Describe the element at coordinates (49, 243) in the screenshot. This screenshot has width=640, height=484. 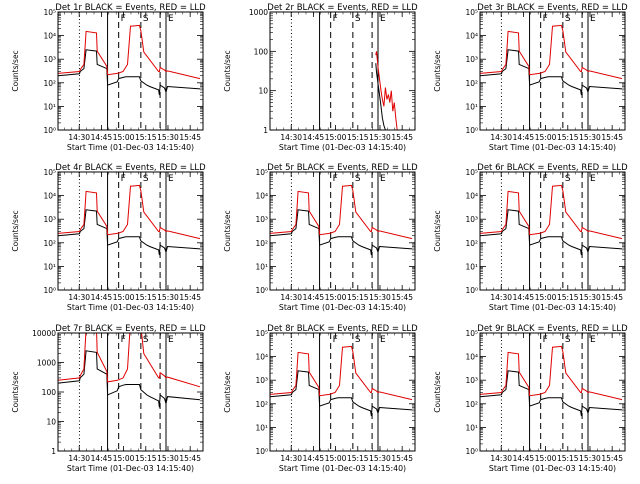
I see `y-tick-label: 10²` at that location.